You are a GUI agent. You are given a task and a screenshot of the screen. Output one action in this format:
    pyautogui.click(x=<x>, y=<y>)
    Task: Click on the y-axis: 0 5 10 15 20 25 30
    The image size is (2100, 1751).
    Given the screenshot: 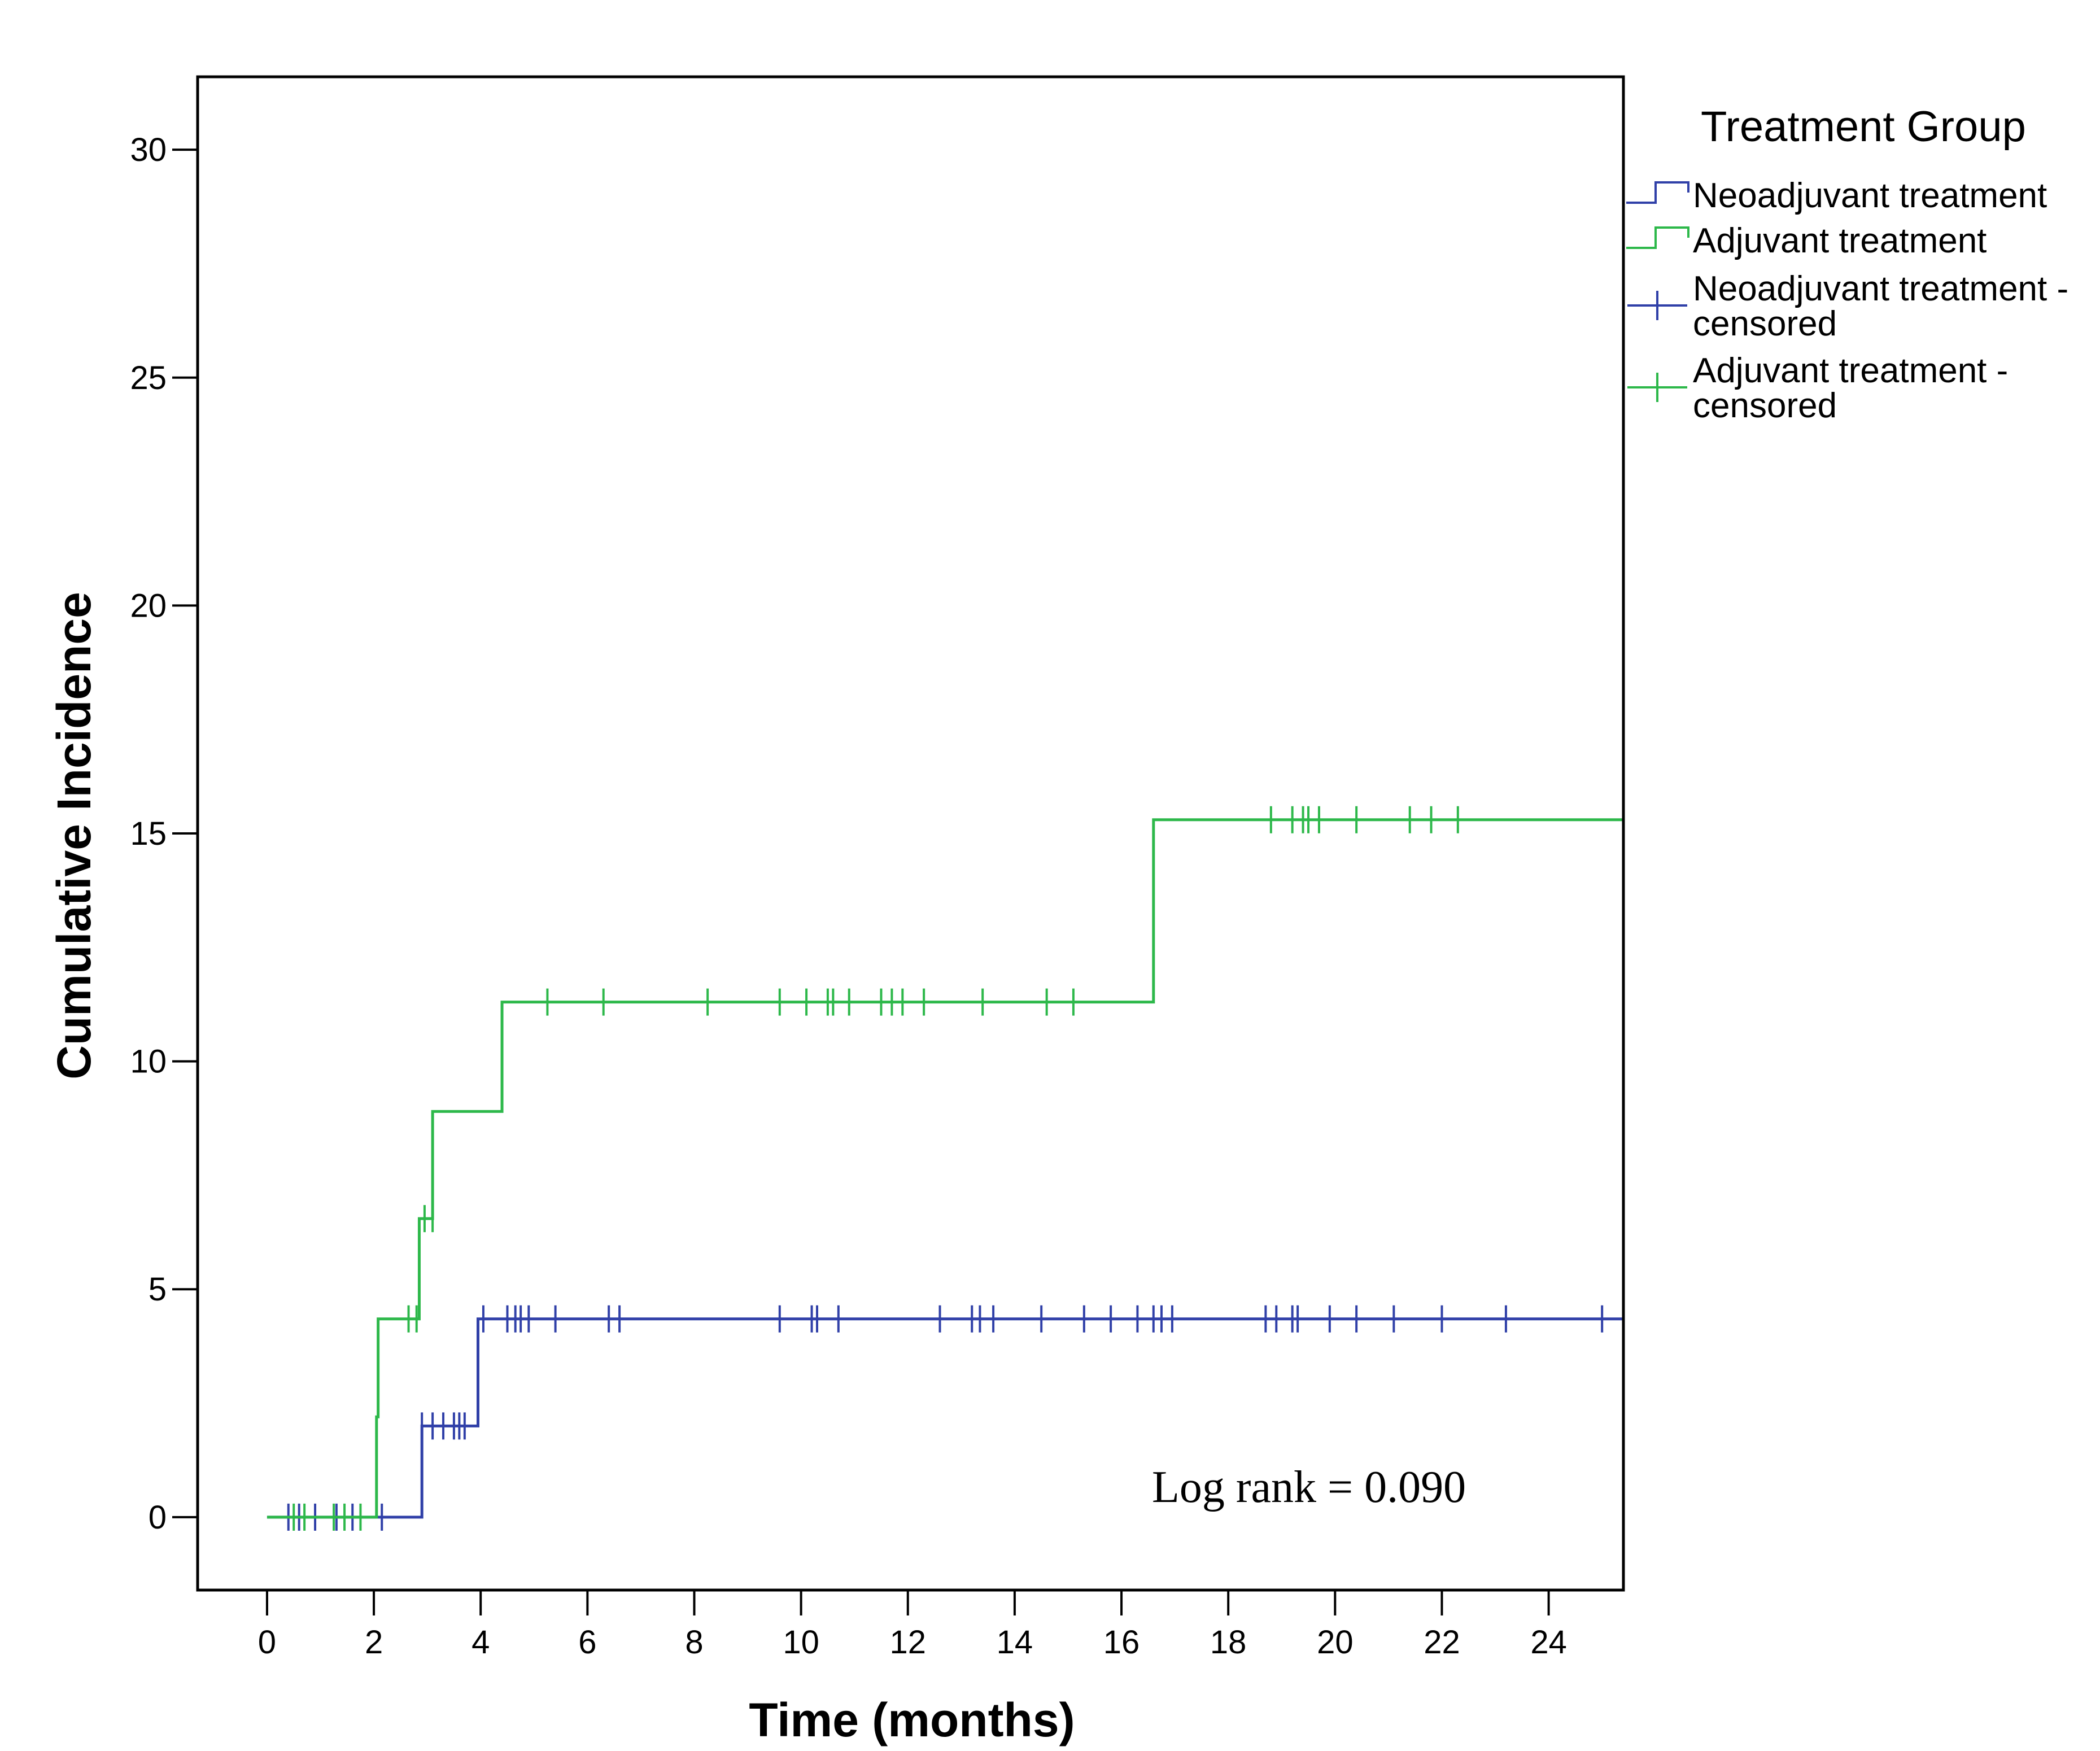 What is the action you would take?
    pyautogui.click(x=164, y=834)
    